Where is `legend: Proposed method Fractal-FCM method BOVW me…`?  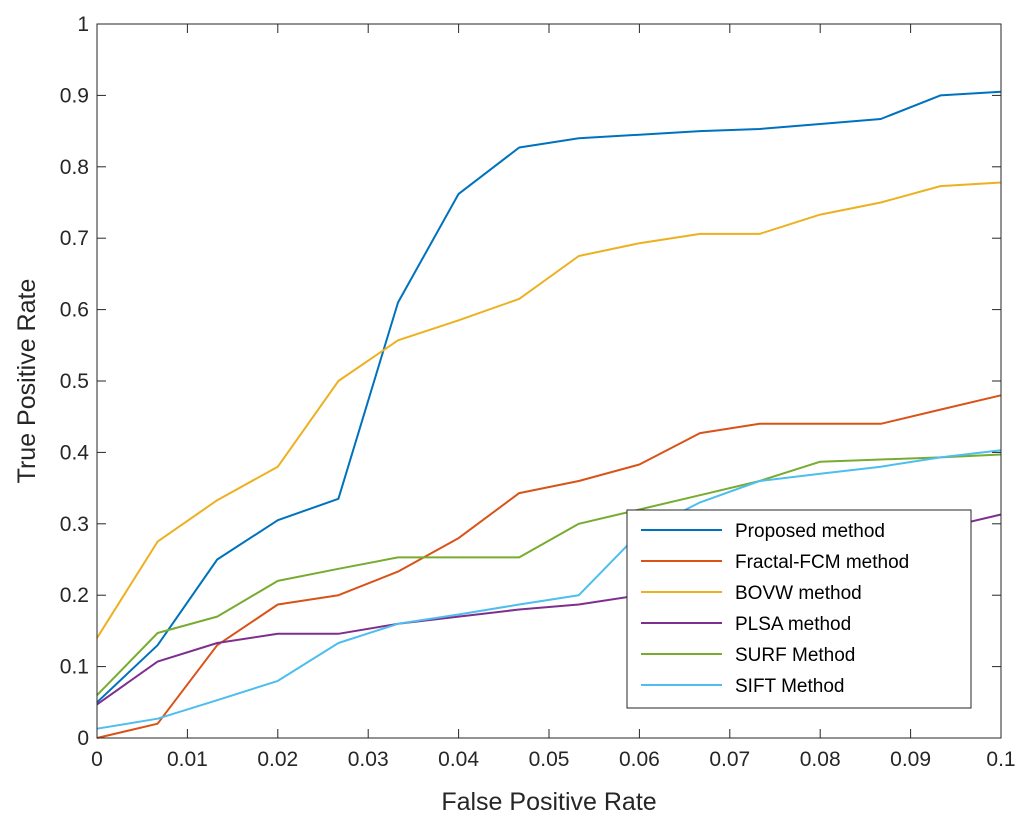
legend: Proposed method Fractal-FCM method BOVW me… is located at coordinates (799, 609).